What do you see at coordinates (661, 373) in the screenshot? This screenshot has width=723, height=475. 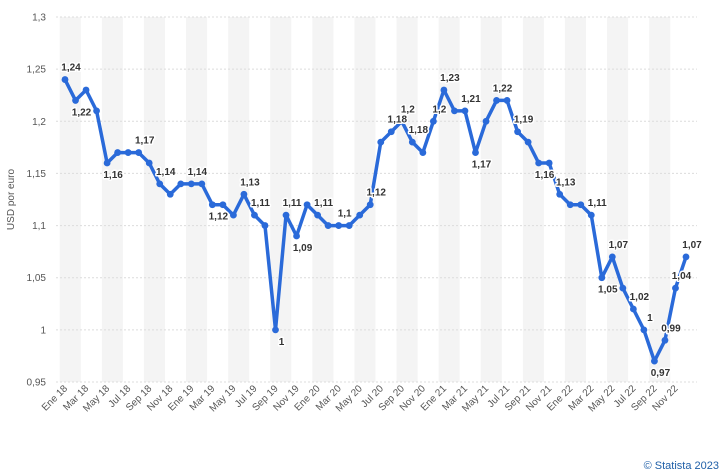 I see `data-label: 0,97` at bounding box center [661, 373].